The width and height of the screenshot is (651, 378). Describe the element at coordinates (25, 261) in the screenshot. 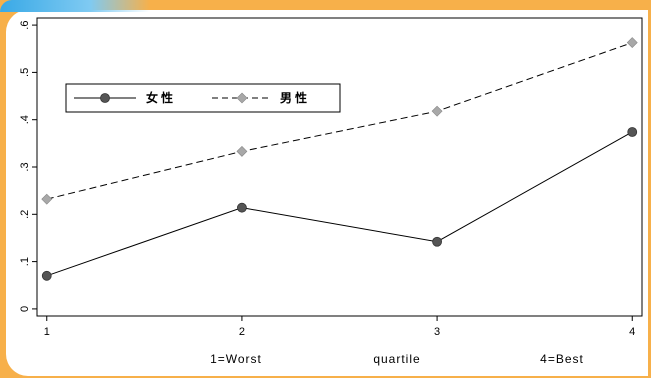

I see `y-tick-label: .1` at that location.